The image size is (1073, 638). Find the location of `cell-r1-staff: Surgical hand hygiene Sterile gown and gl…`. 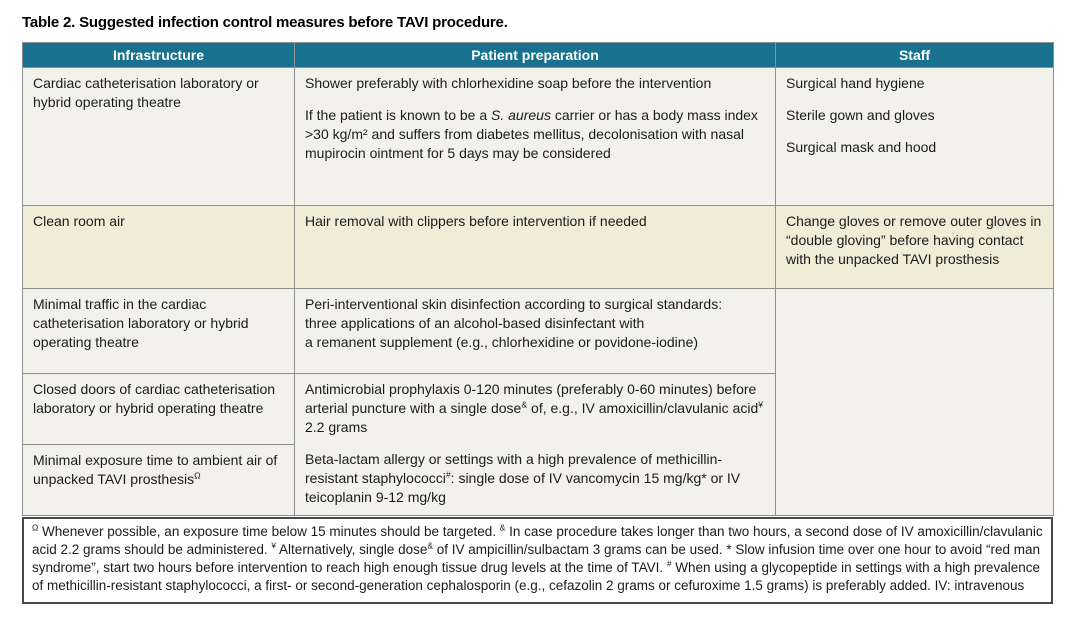

cell-r1-staff: Surgical hand hygiene Sterile gown and gl… is located at coordinates (914, 136).